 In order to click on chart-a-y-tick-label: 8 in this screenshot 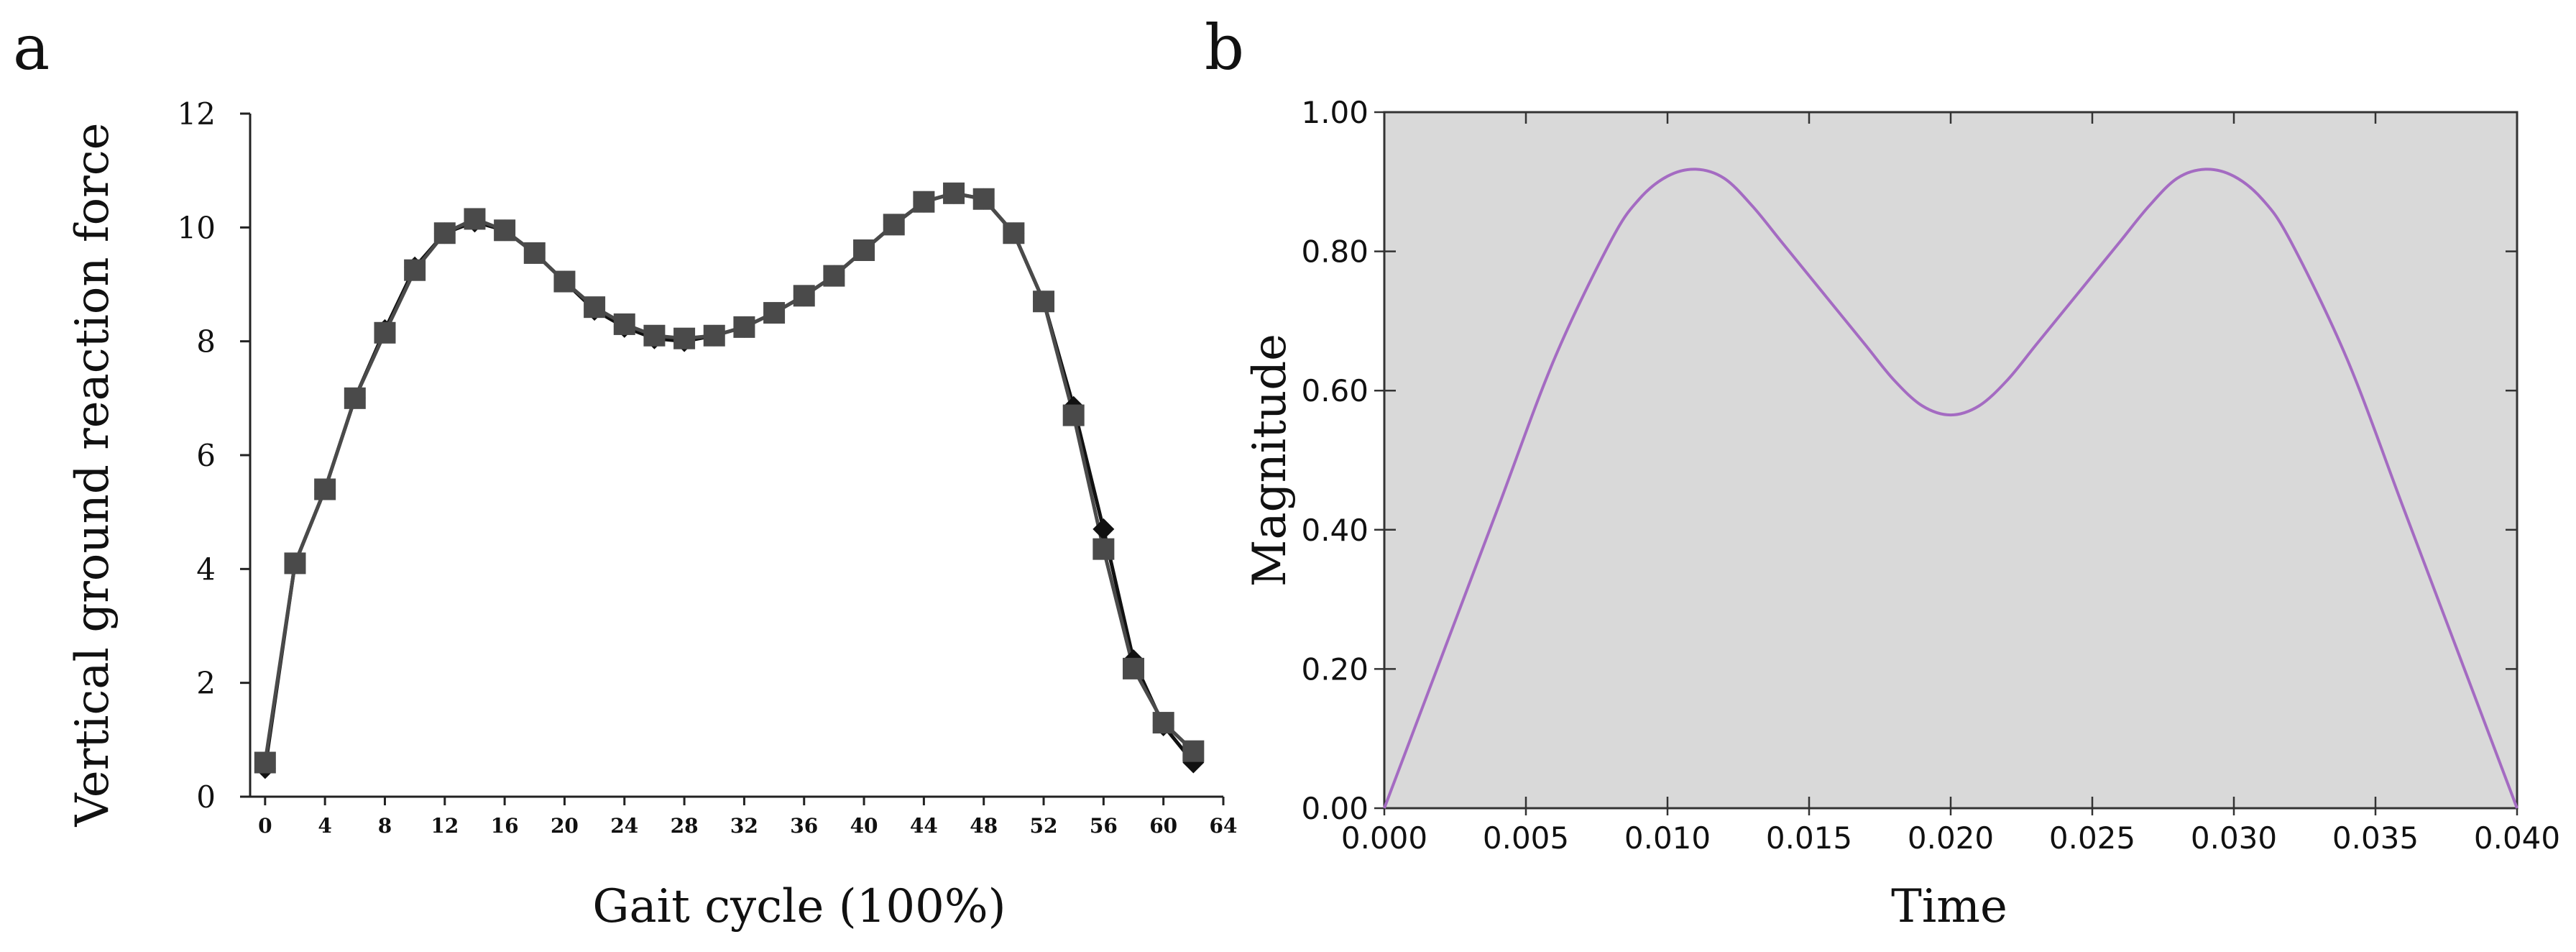, I will do `click(206, 342)`.